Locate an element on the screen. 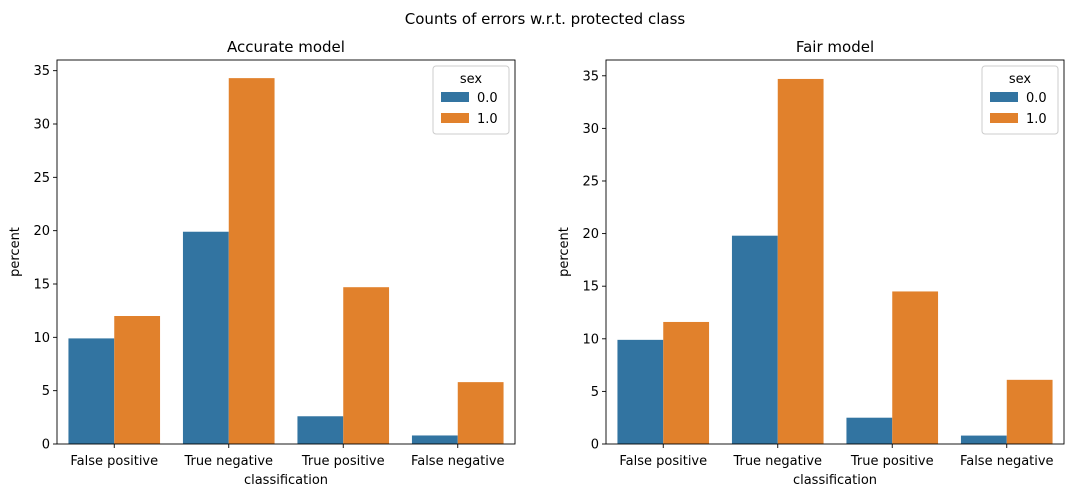 The width and height of the screenshot is (1074, 502). chart-title: Fair model is located at coordinates (835, 47).